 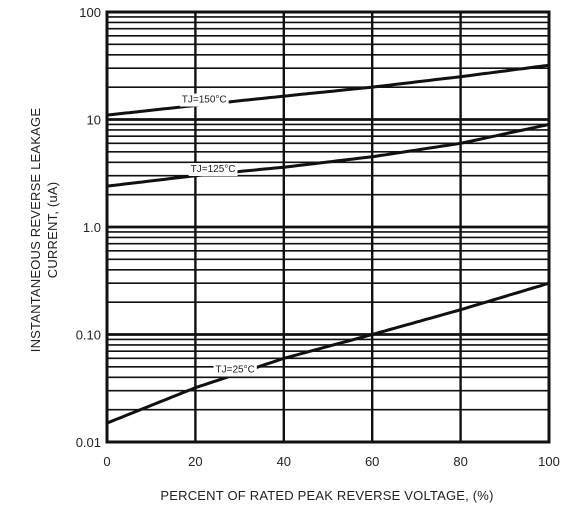 I want to click on y-axis-title-line-2: CURRENT, (uA), so click(x=52, y=230).